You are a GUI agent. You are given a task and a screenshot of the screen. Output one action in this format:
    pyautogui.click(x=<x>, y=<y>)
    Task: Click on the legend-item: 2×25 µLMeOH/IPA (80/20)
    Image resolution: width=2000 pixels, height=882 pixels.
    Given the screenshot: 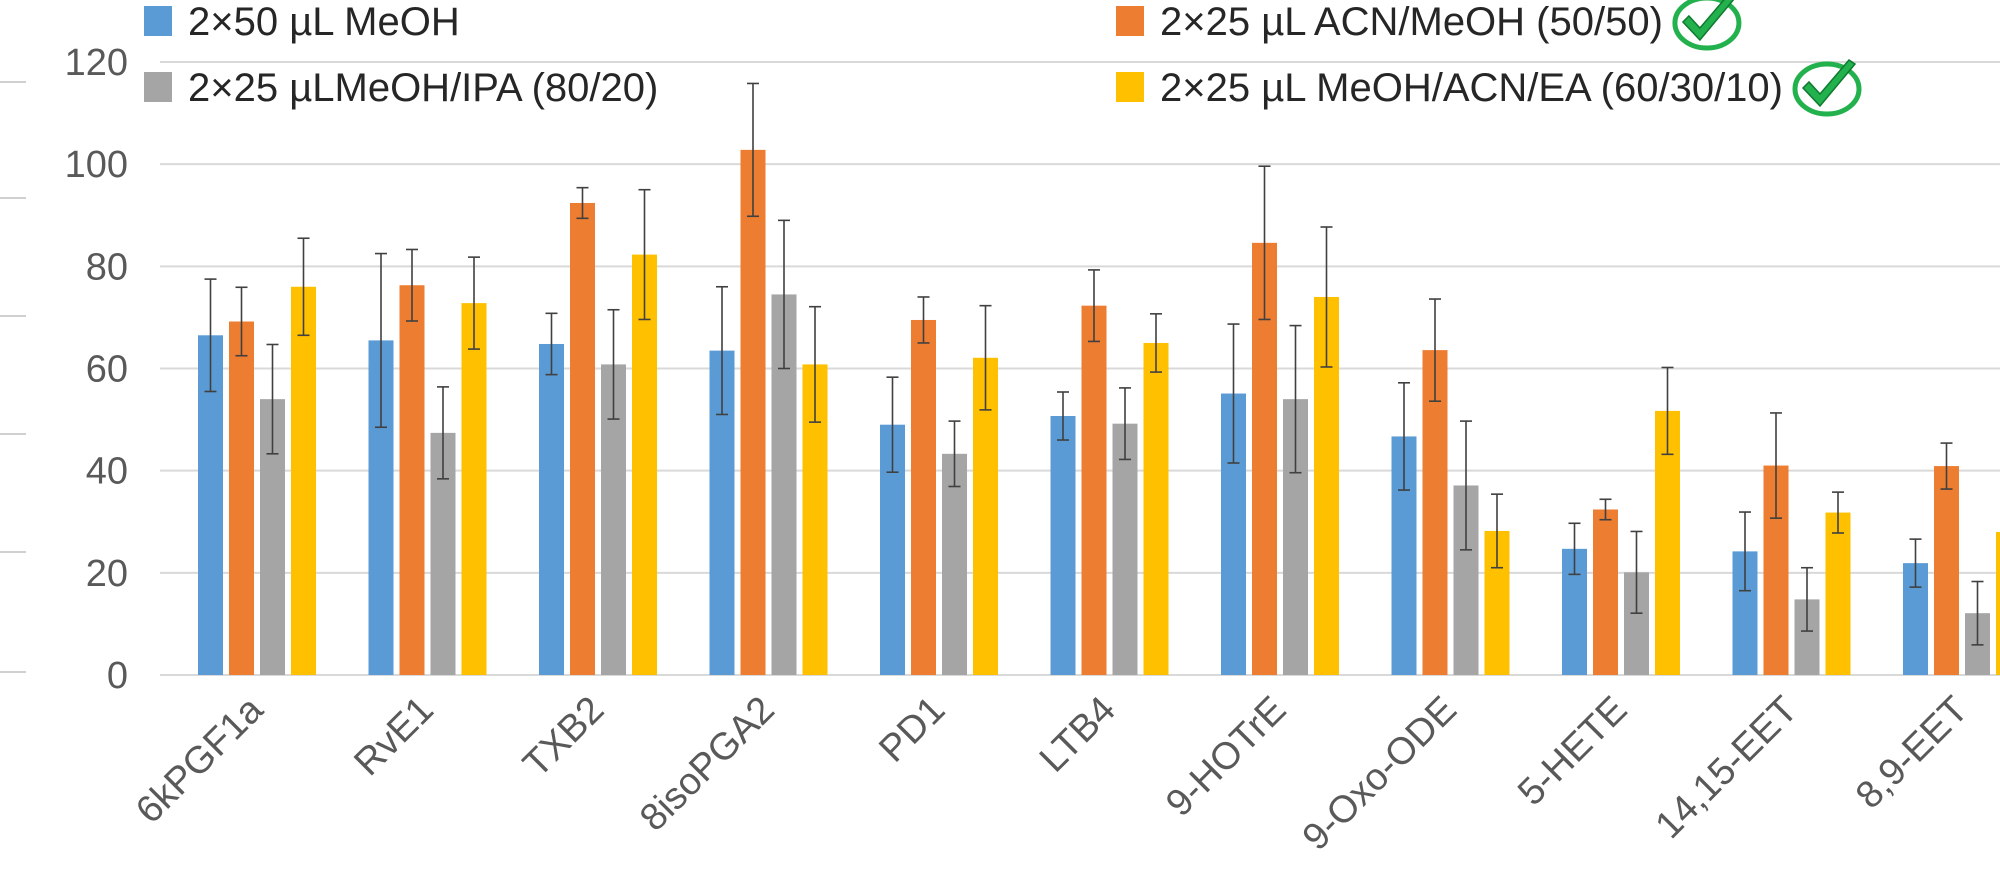 What is the action you would take?
    pyautogui.click(x=401, y=88)
    